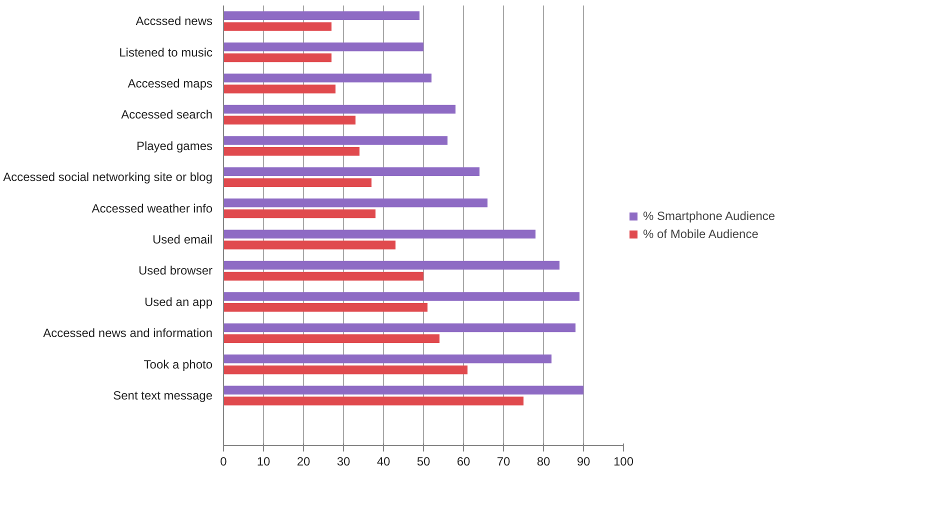  I want to click on x-tick-label: 100, so click(623, 461).